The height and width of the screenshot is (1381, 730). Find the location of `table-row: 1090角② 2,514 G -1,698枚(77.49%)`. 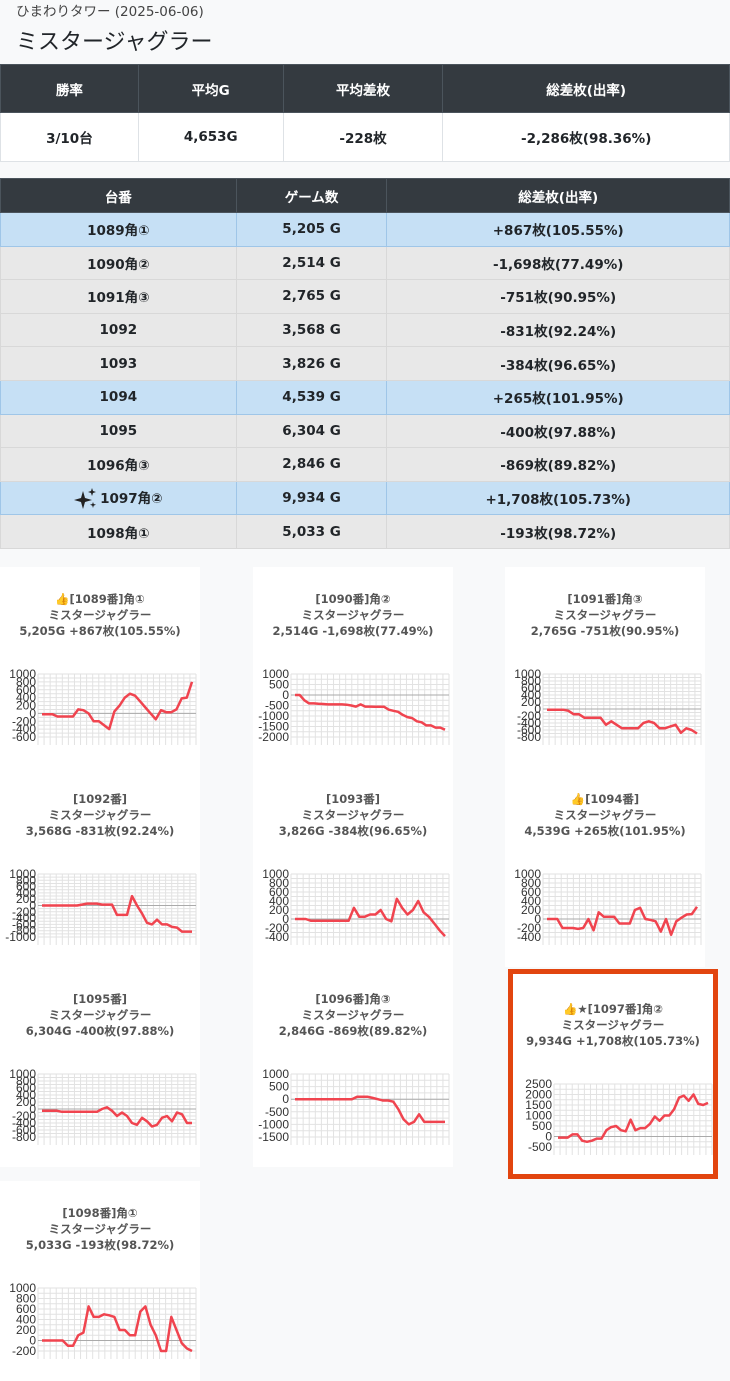

table-row: 1090角② 2,514 G -1,698枚(77.49%) is located at coordinates (365, 263).